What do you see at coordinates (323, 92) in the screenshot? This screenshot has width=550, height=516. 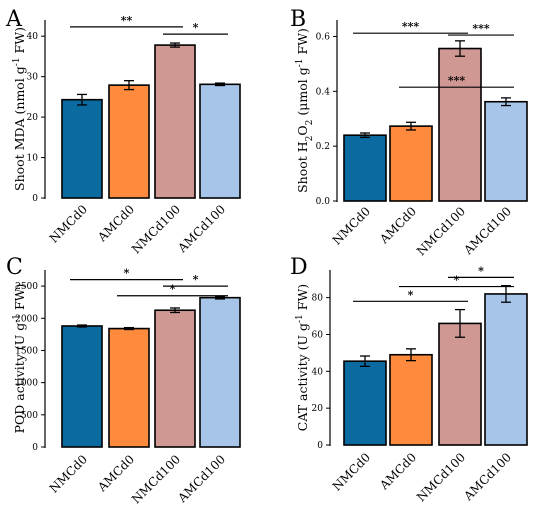 I see `y-tick-label: 0.4` at bounding box center [323, 92].